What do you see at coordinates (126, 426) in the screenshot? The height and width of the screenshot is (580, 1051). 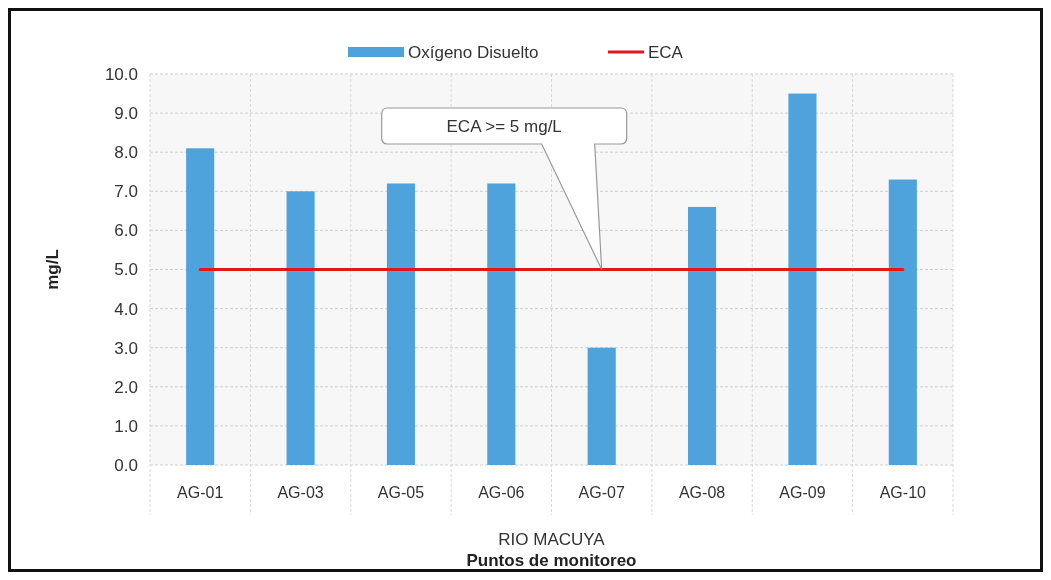 I see `y-tick-label: 1.0` at bounding box center [126, 426].